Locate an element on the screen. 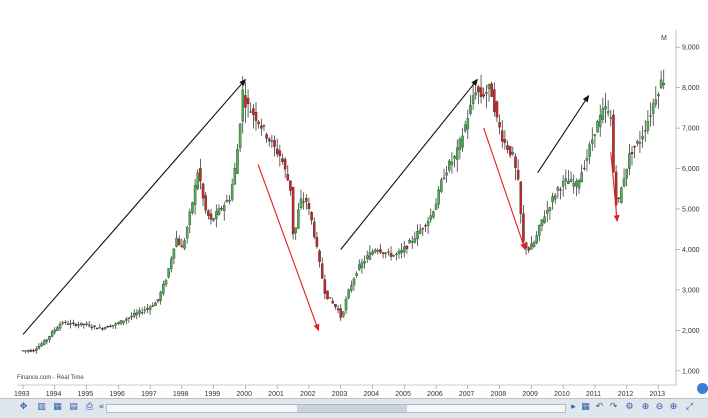 The image size is (708, 418). indicator-icon: ▤ is located at coordinates (73, 407).